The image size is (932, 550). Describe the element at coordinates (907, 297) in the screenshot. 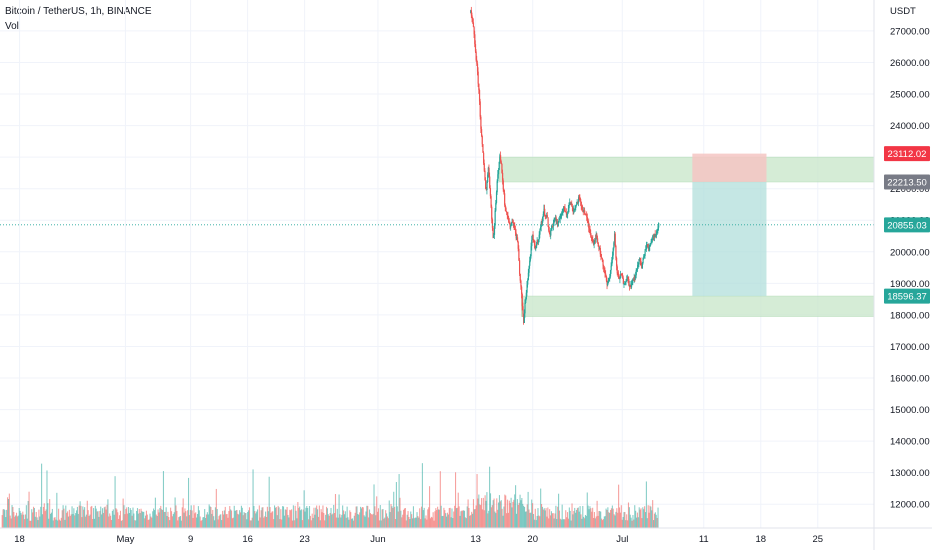

I see `target-price-tag: 18596.37` at that location.